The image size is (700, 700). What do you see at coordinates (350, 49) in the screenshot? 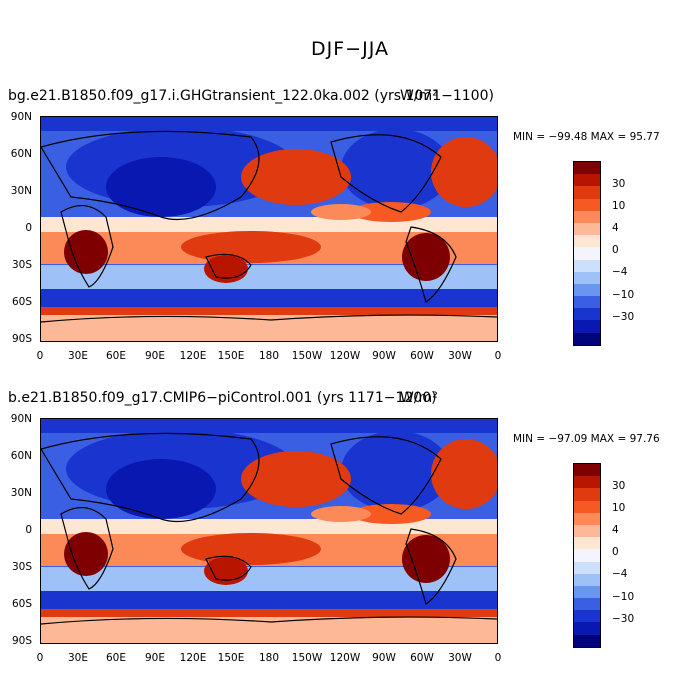
I see `figure-title: DJF−JJA` at bounding box center [350, 49].